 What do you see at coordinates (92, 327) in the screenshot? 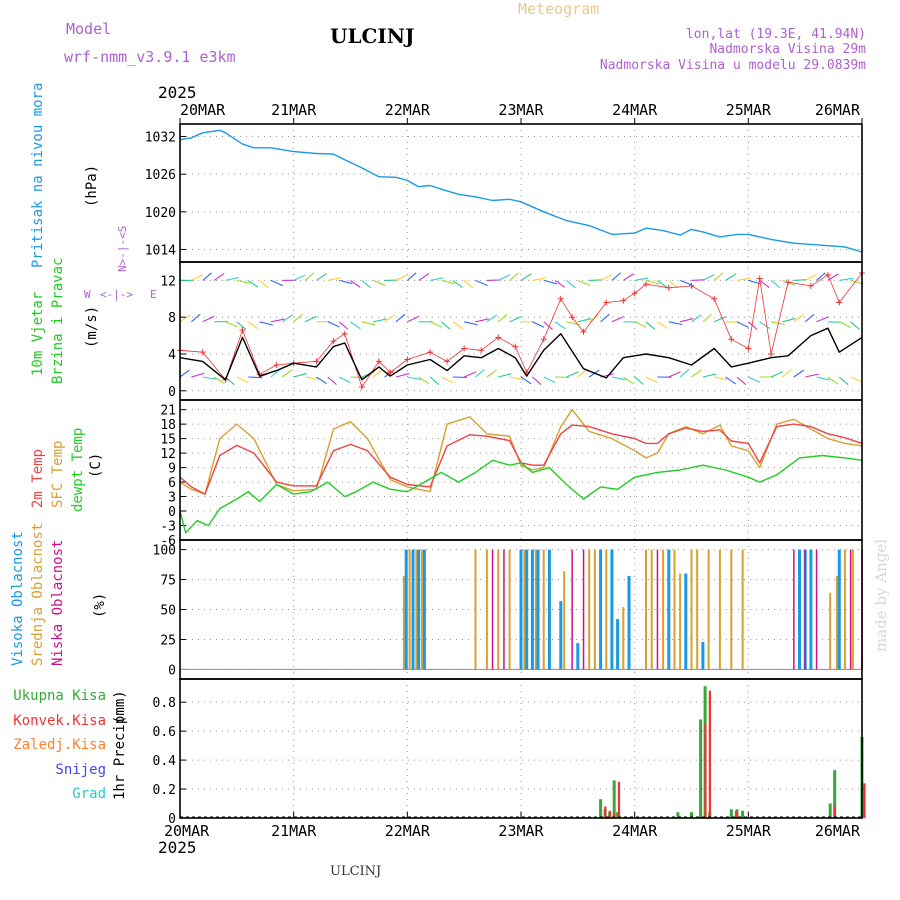
I see `wind-ylabel: (m/s)` at bounding box center [92, 327].